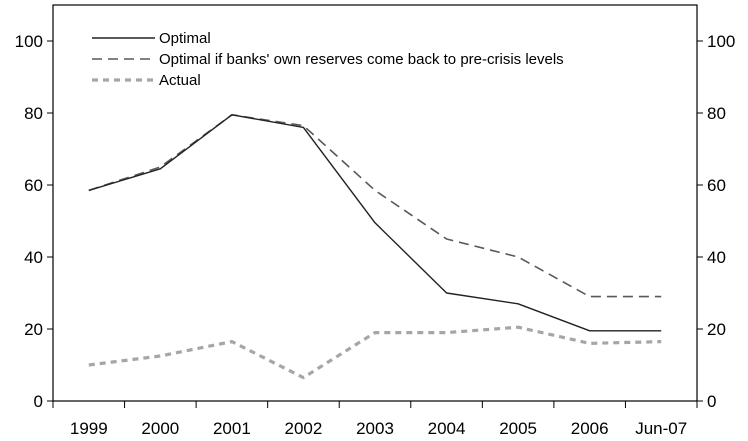 The width and height of the screenshot is (748, 441). Describe the element at coordinates (716, 185) in the screenshot. I see `y-tick-label-right: 60` at that location.